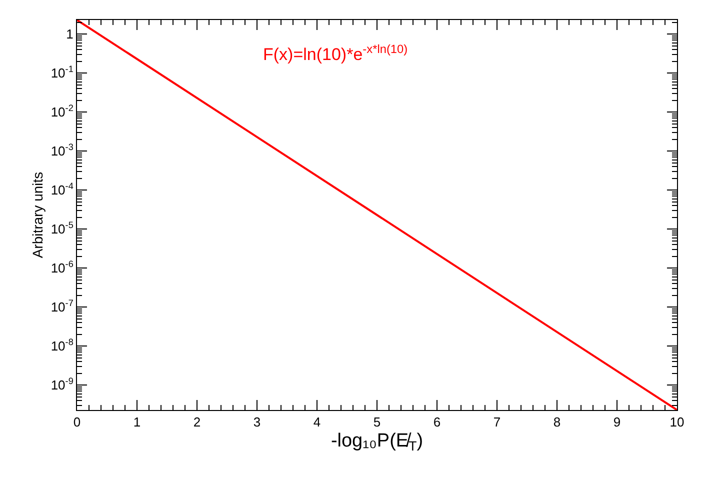 This screenshot has width=715, height=478. What do you see at coordinates (62, 345) in the screenshot?
I see `y-tick-label: 10$^{-8}$` at bounding box center [62, 345].